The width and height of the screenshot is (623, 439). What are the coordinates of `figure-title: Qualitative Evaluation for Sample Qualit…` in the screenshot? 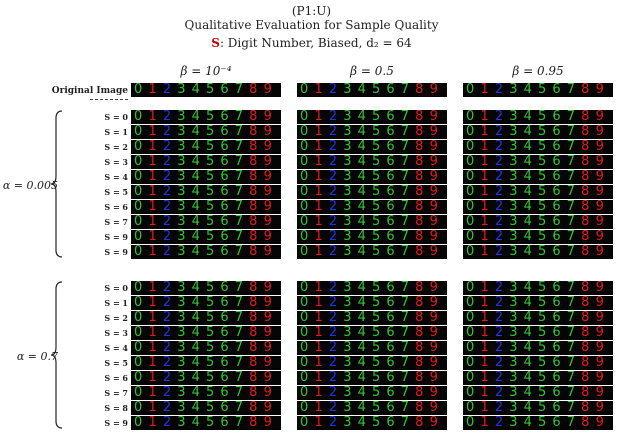 It's located at (311, 25).